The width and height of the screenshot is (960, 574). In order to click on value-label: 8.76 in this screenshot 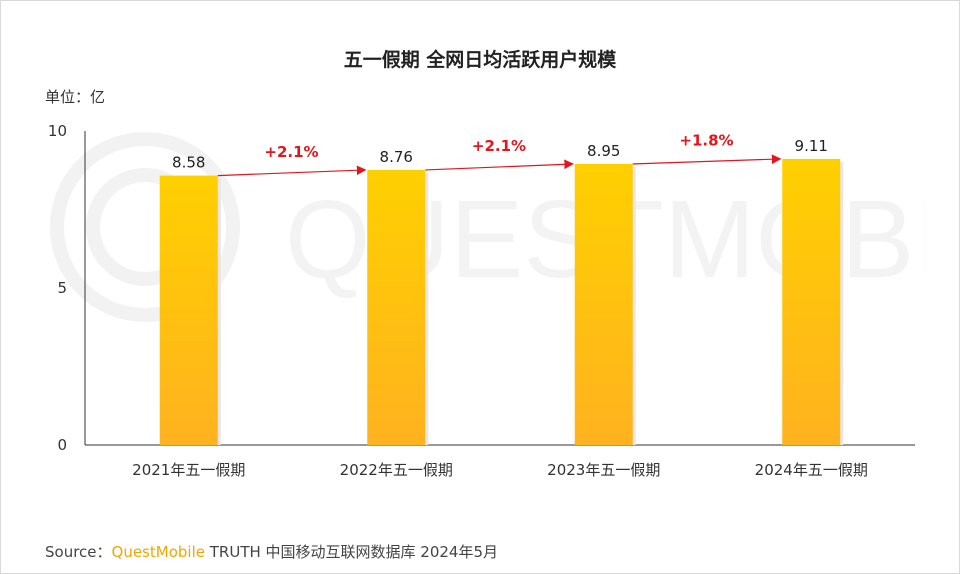, I will do `click(396, 157)`.